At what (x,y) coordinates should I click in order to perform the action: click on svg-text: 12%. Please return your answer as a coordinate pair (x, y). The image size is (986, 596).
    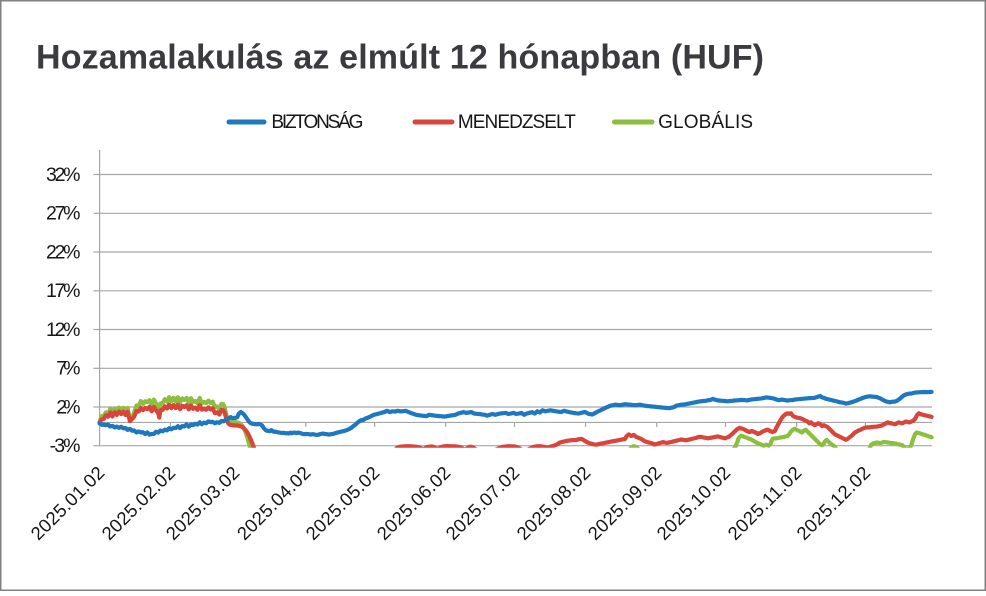
    Looking at the image, I should click on (63, 330).